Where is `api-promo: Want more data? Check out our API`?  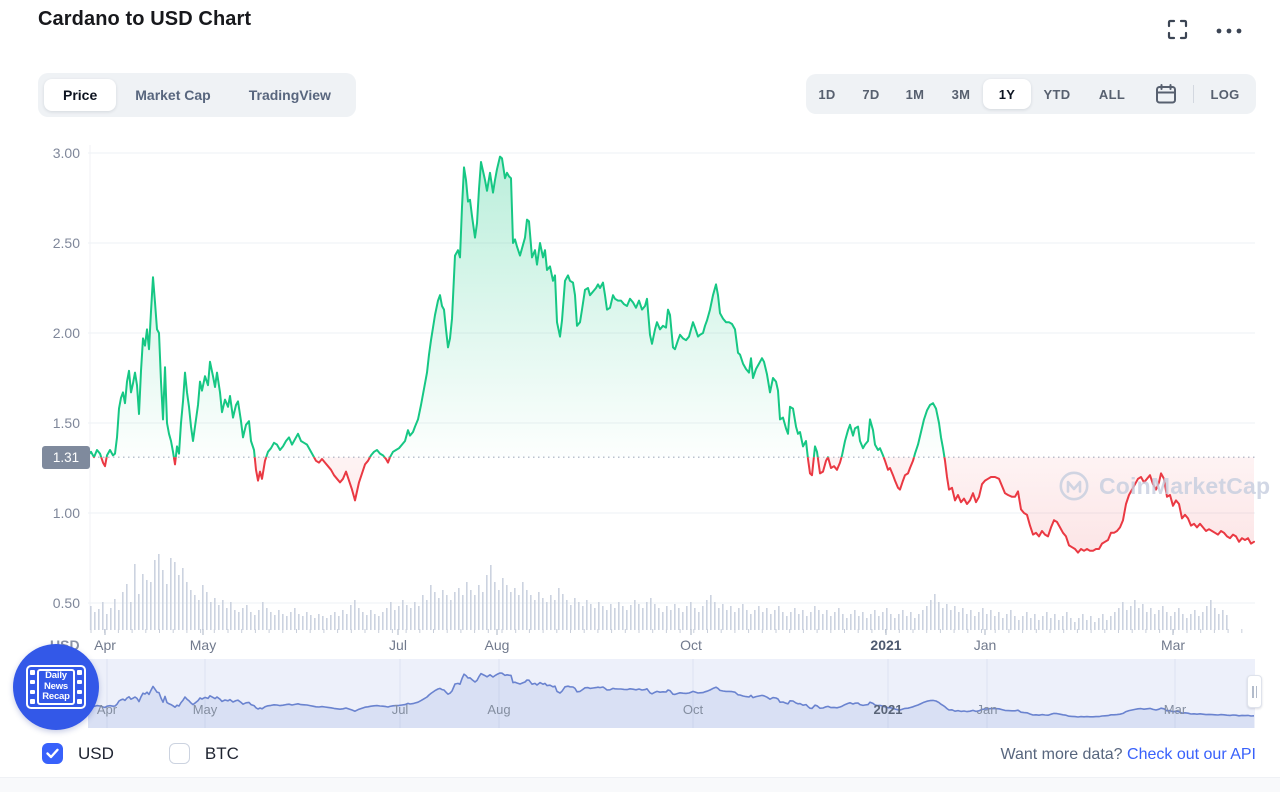 api-promo: Want more data? Check out our API is located at coordinates (1128, 755).